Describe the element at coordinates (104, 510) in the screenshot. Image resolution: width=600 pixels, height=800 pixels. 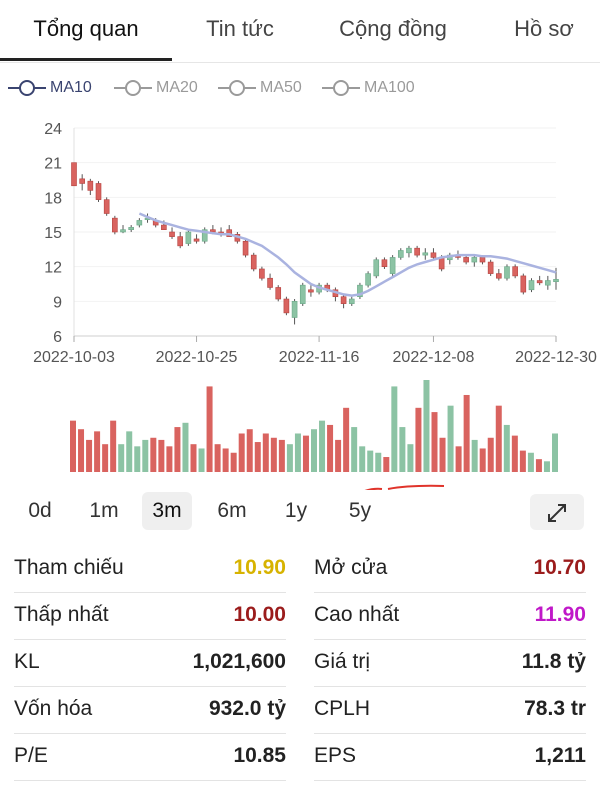
I see `range-1m: 1m` at that location.